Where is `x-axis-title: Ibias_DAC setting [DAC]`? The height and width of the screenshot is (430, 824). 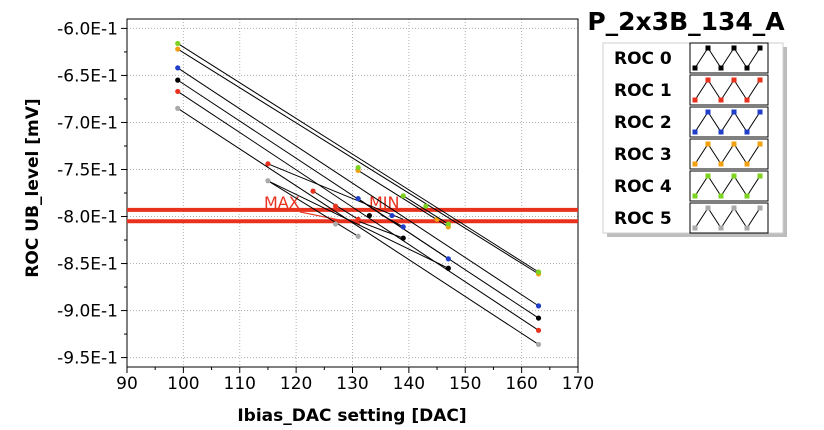
x-axis-title: Ibias_DAC setting [DAC] is located at coordinates (351, 416).